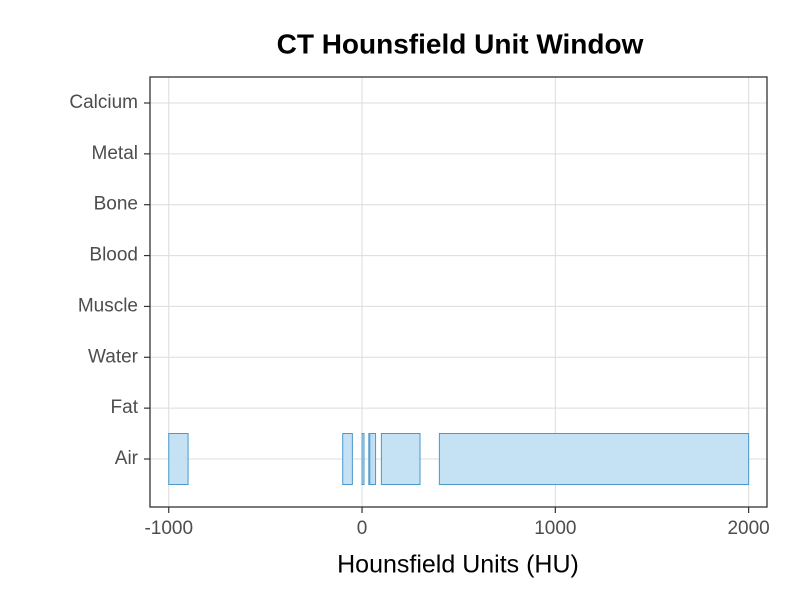 The width and height of the screenshot is (800, 600). What do you see at coordinates (458, 565) in the screenshot?
I see `x-axis-label: Hounsfield Units (HU)` at bounding box center [458, 565].